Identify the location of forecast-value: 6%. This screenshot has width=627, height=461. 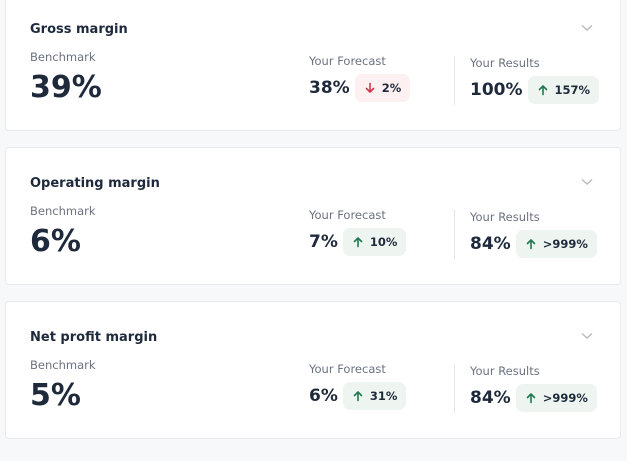
(323, 396).